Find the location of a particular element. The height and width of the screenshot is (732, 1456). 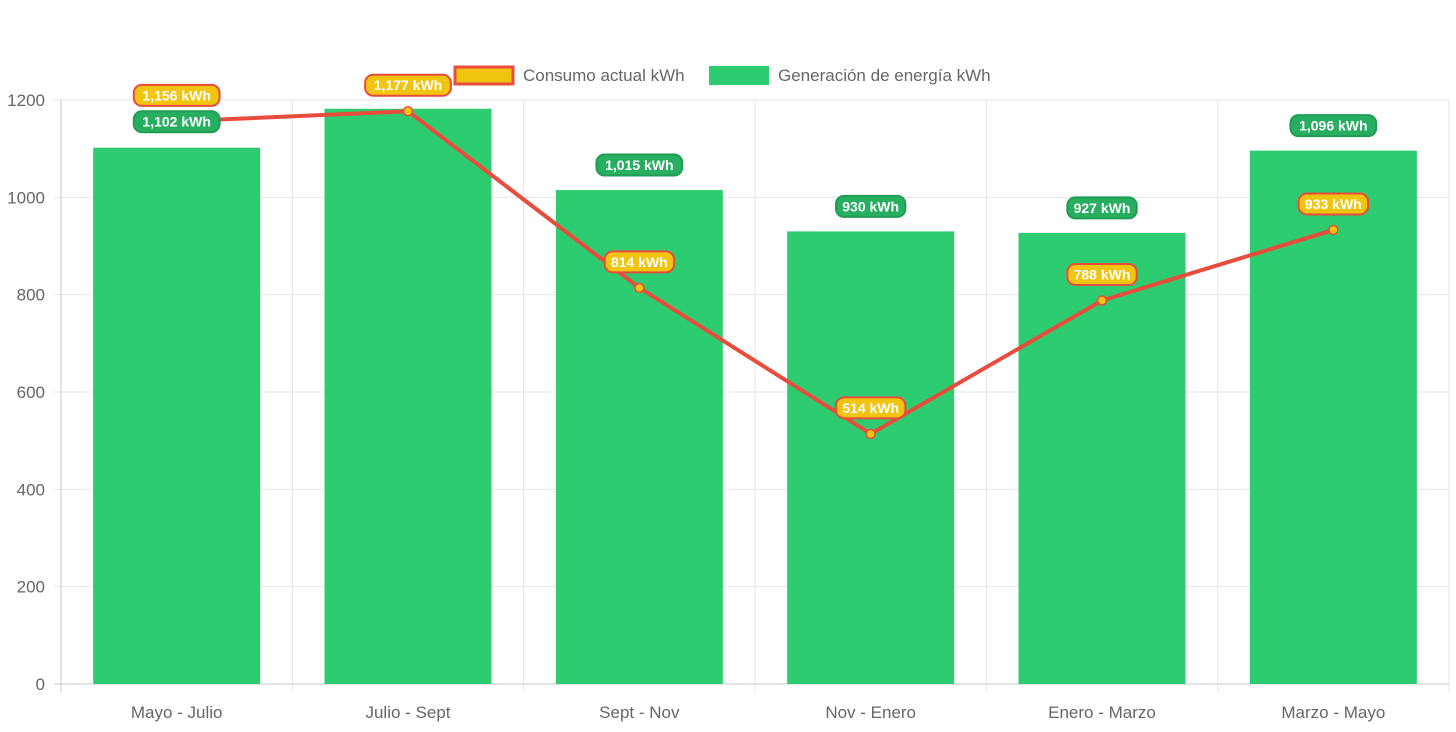

x-tick-label: Mayo - Julio is located at coordinates (177, 712).